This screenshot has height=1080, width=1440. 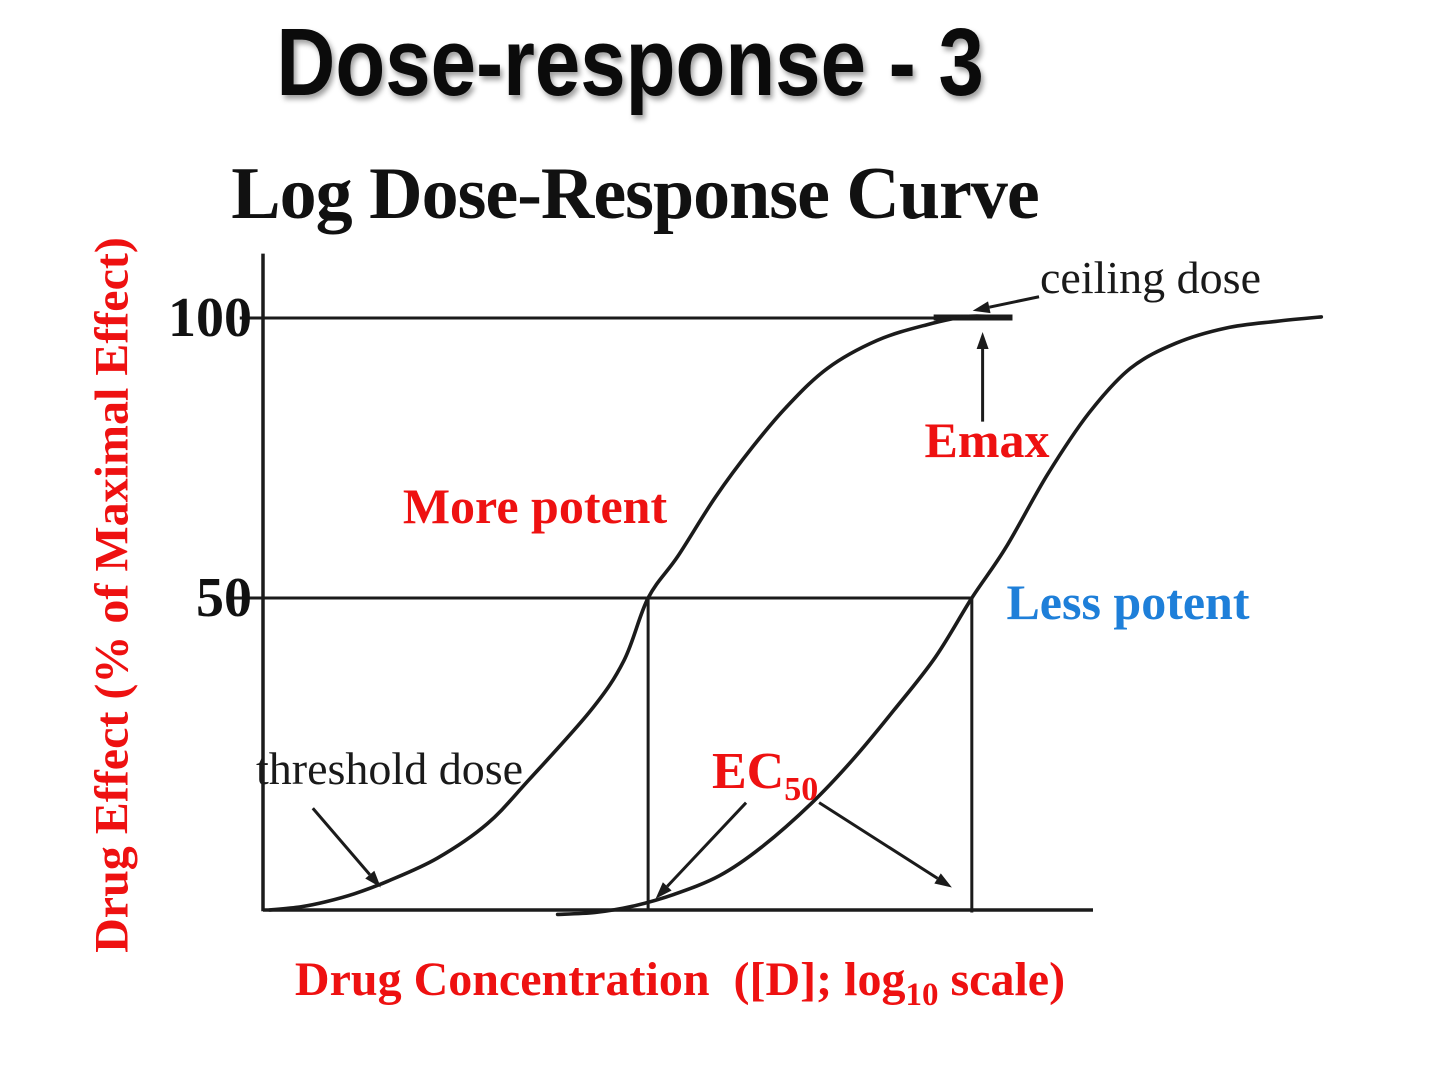 I want to click on arrow-ec50-1-head, so click(x=943, y=880).